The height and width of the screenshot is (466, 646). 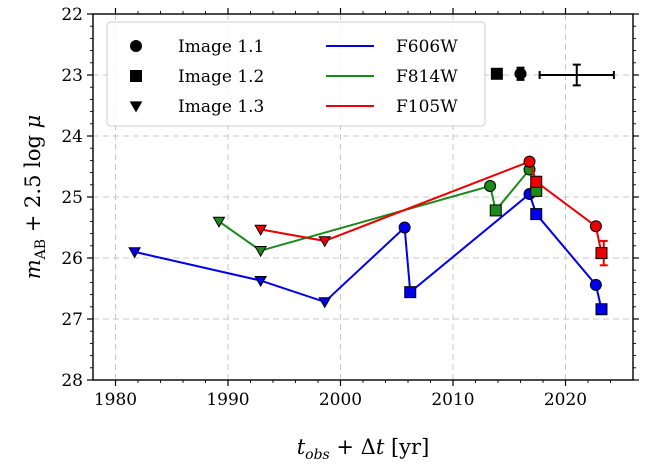 What do you see at coordinates (427, 77) in the screenshot?
I see `legend-label-series: F814W` at bounding box center [427, 77].